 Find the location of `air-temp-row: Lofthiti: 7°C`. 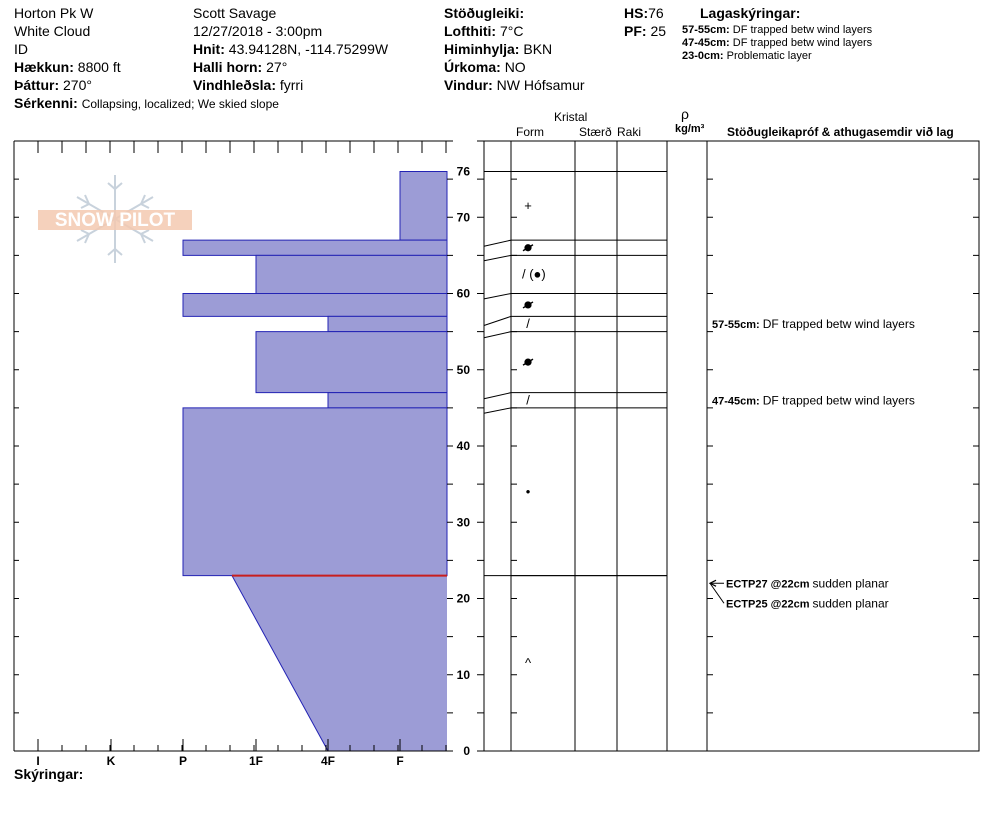

air-temp-row: Lofthiti: 7°C is located at coordinates (483, 31).